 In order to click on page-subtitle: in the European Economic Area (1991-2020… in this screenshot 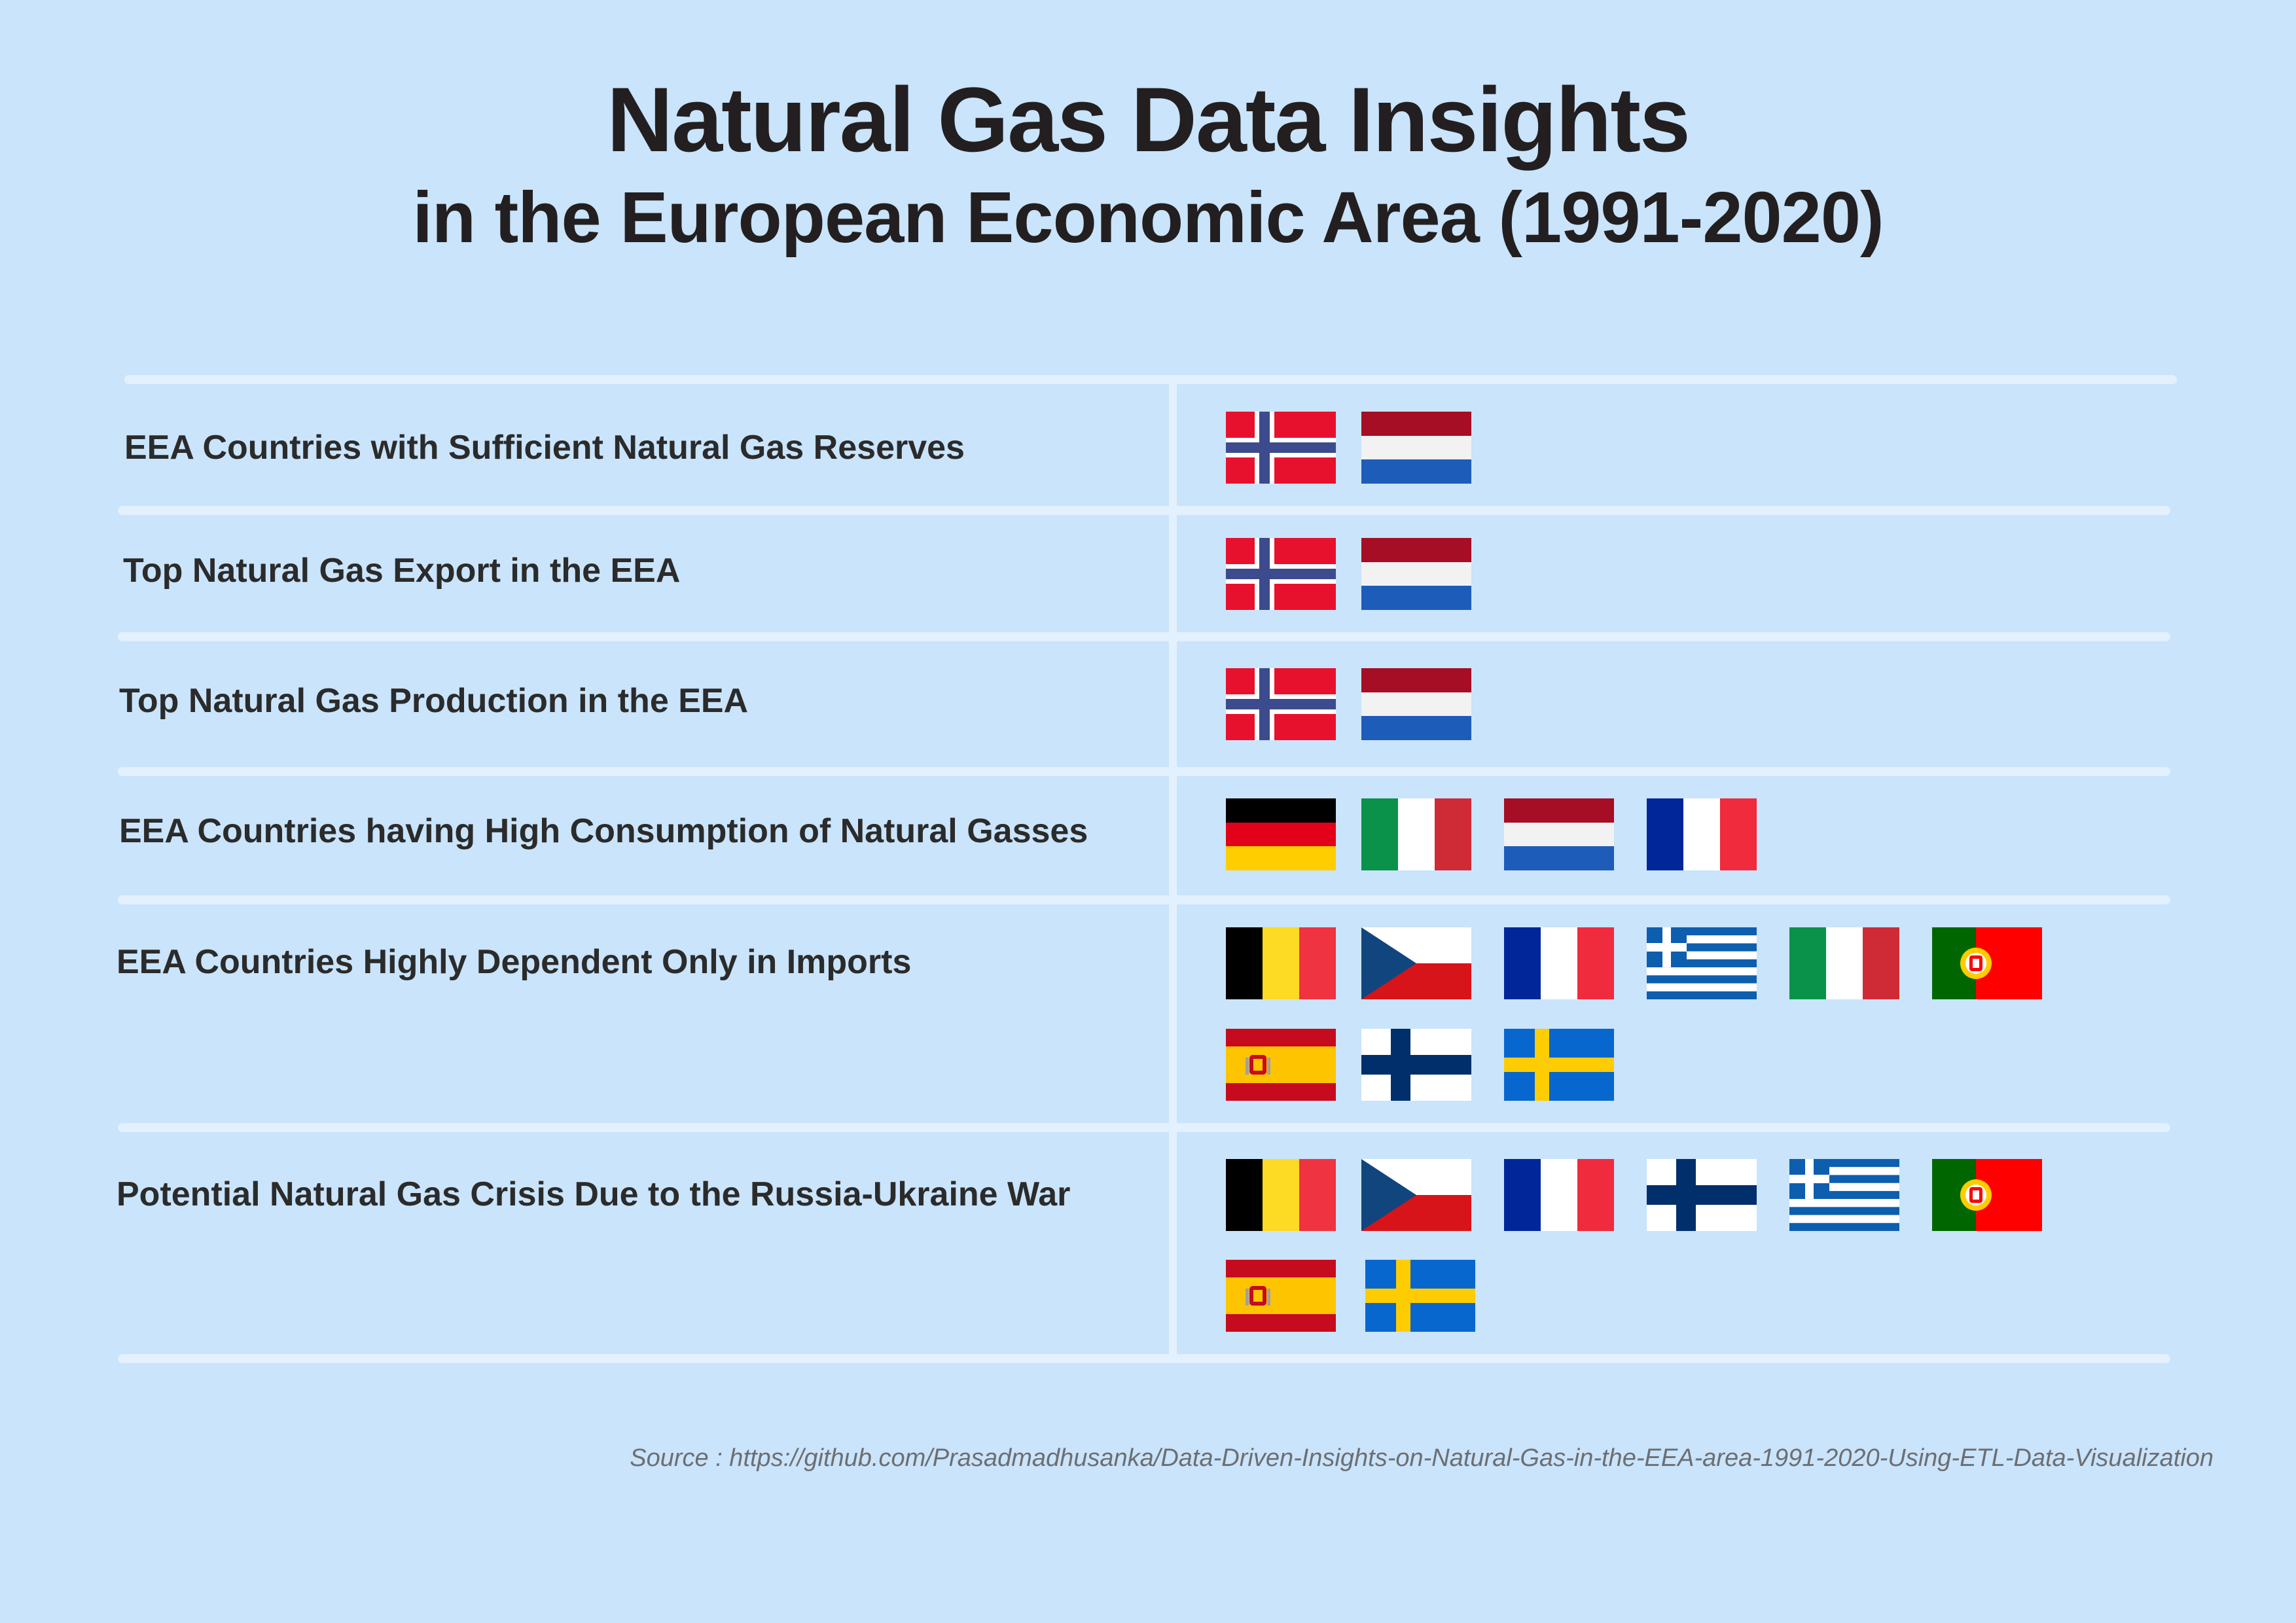, I will do `click(1148, 218)`.